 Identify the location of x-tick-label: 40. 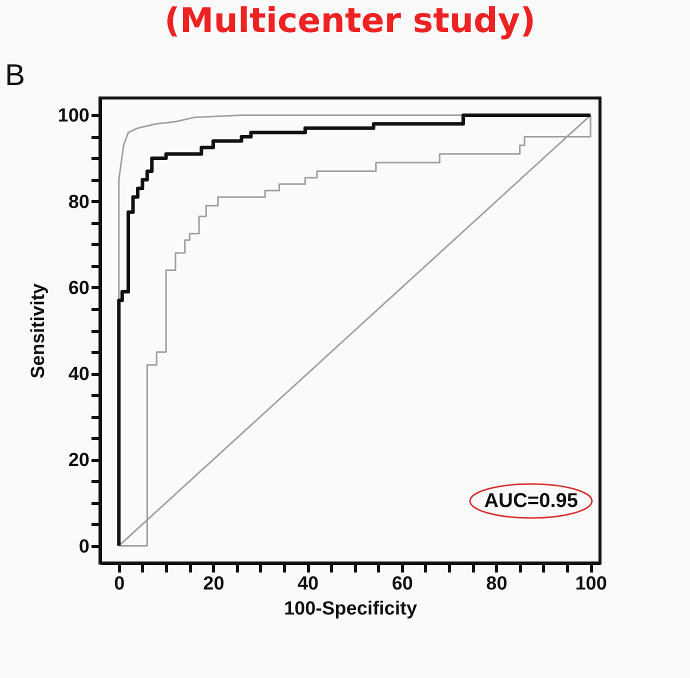
(308, 584).